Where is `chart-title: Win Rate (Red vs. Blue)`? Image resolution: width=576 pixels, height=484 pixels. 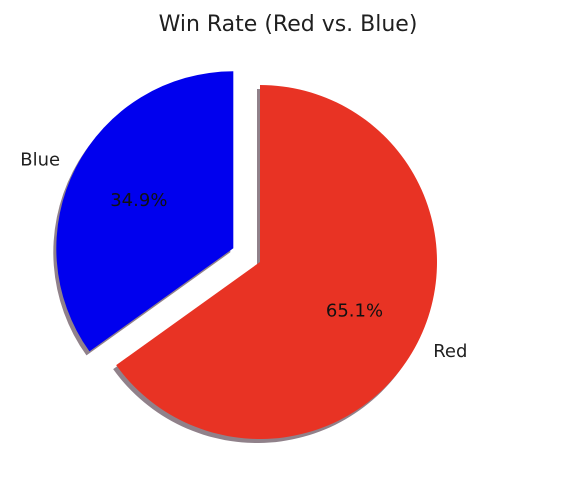 chart-title: Win Rate (Red vs. Blue) is located at coordinates (288, 24).